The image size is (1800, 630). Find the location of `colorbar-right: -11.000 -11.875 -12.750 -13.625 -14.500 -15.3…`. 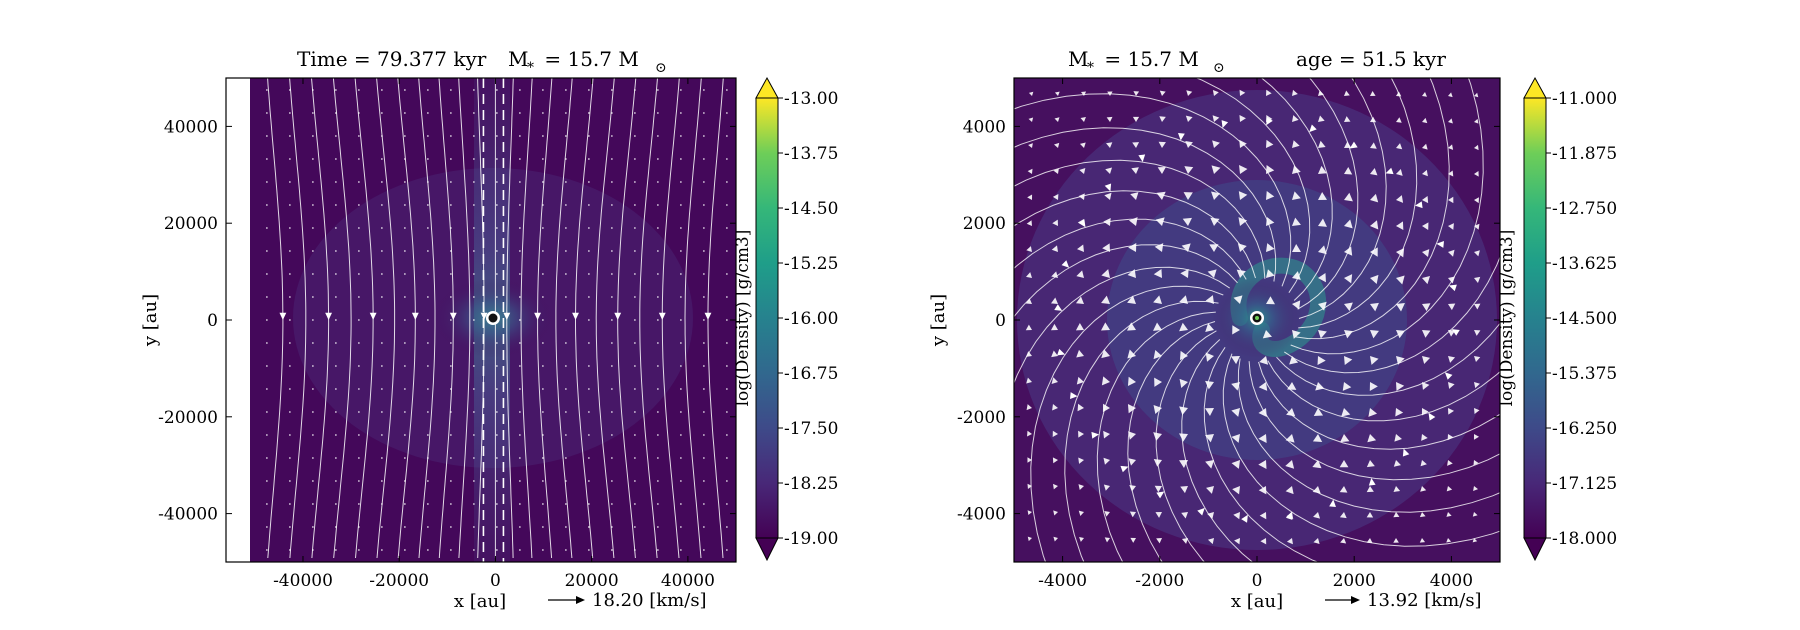

colorbar-right: -11.000 -11.875 -12.750 -13.625 -14.500 -15.3… is located at coordinates (1557, 319).